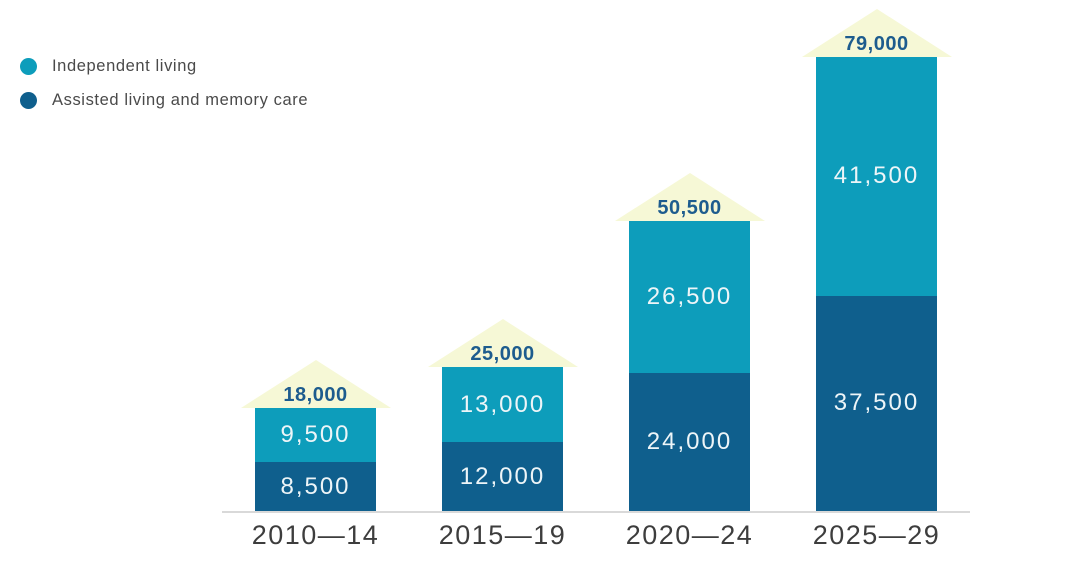  I want to click on x-axis-labels: 2010—14 2015—19 2020—24 2025—29, so click(596, 535).